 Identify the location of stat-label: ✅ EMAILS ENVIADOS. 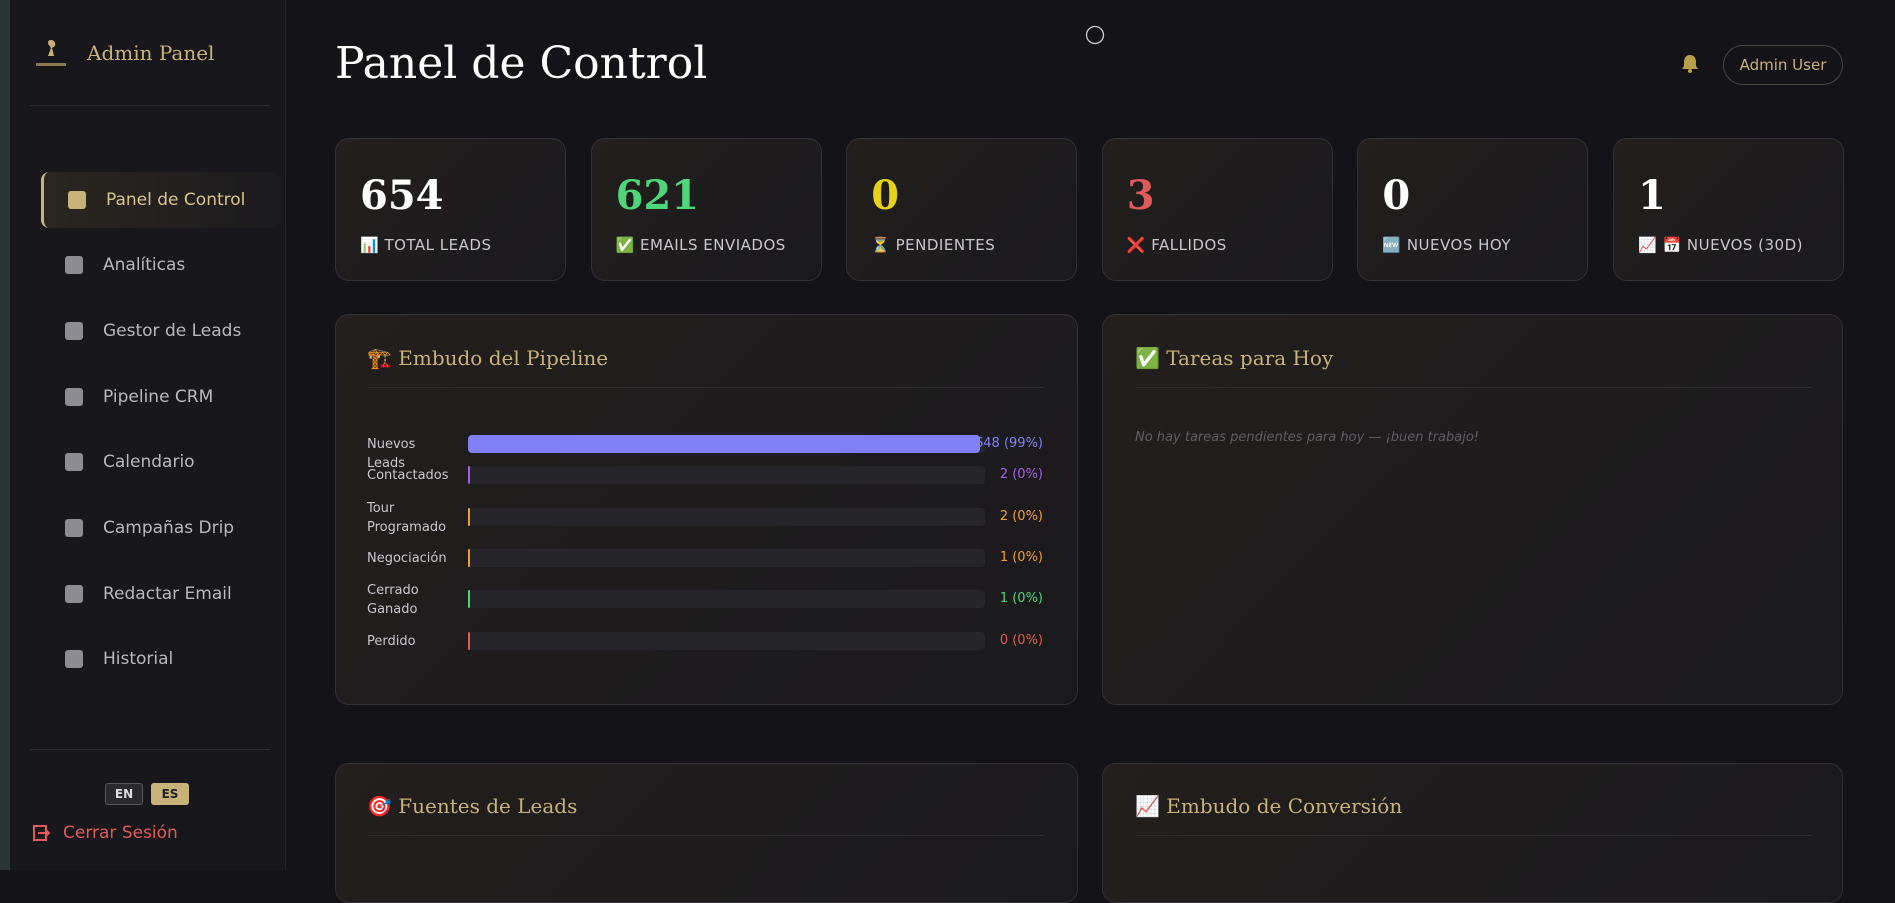
(700, 245).